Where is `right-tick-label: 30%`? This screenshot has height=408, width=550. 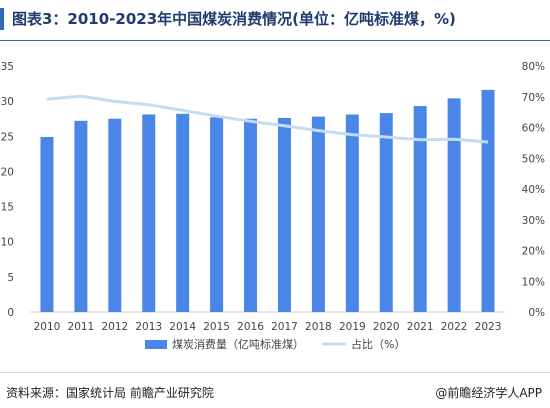 right-tick-label: 30% is located at coordinates (533, 221).